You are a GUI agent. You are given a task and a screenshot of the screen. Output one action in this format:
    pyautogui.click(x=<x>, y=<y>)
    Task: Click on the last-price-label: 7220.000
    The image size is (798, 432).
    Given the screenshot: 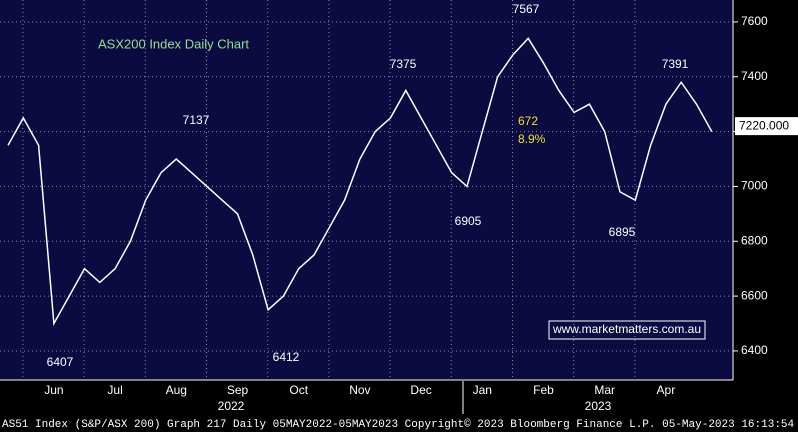 What is the action you would take?
    pyautogui.click(x=764, y=125)
    